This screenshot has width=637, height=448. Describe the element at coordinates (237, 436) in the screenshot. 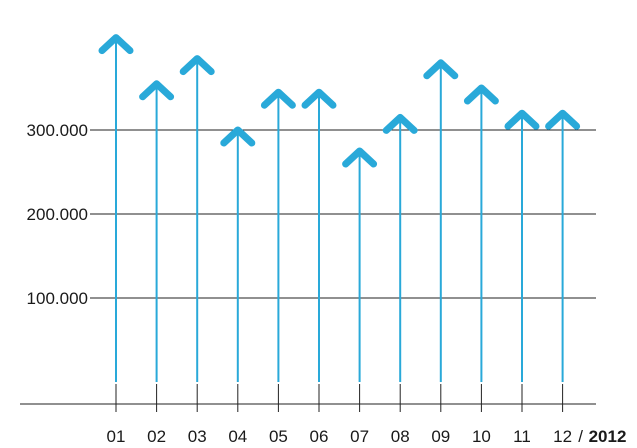

I see `x-tick-label: 04` at that location.